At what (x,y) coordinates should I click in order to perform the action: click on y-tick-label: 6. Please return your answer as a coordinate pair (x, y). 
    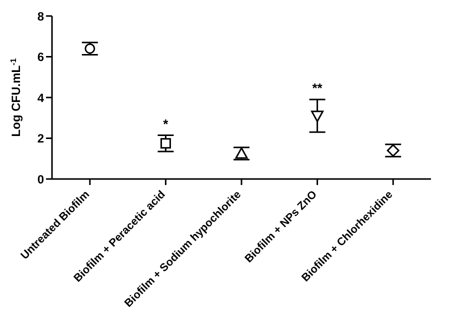
    Looking at the image, I should click on (40, 57).